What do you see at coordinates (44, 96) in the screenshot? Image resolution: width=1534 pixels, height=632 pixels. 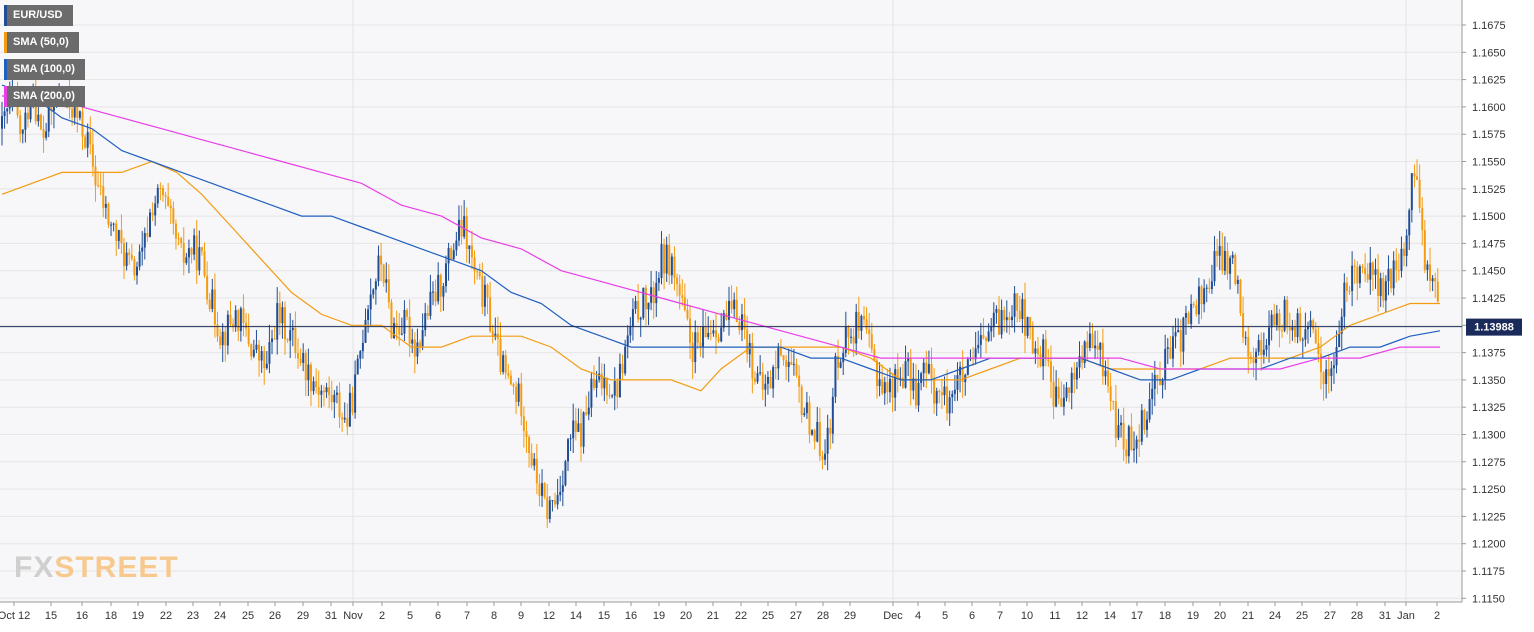 I see `legend-item-sma200: SMA (200,0)` at bounding box center [44, 96].